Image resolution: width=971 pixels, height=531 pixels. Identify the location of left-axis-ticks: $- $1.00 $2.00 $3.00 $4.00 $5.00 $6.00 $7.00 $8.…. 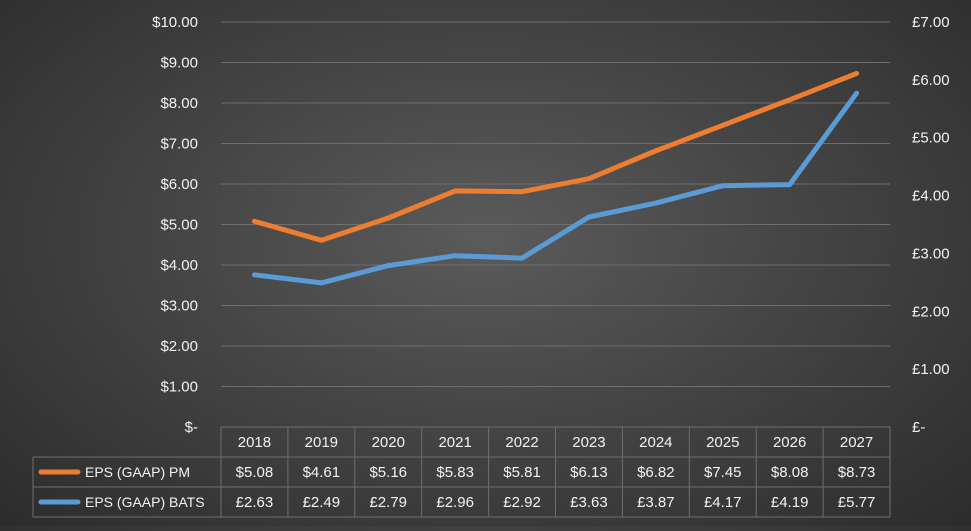
(175, 225).